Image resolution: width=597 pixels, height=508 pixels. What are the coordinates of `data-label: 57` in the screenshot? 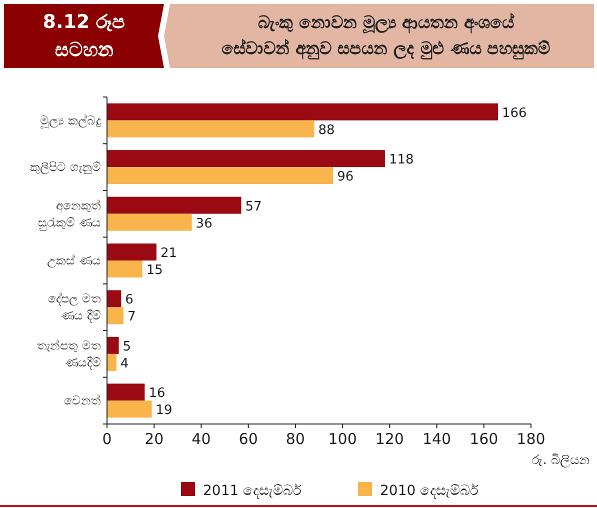 It's located at (253, 206).